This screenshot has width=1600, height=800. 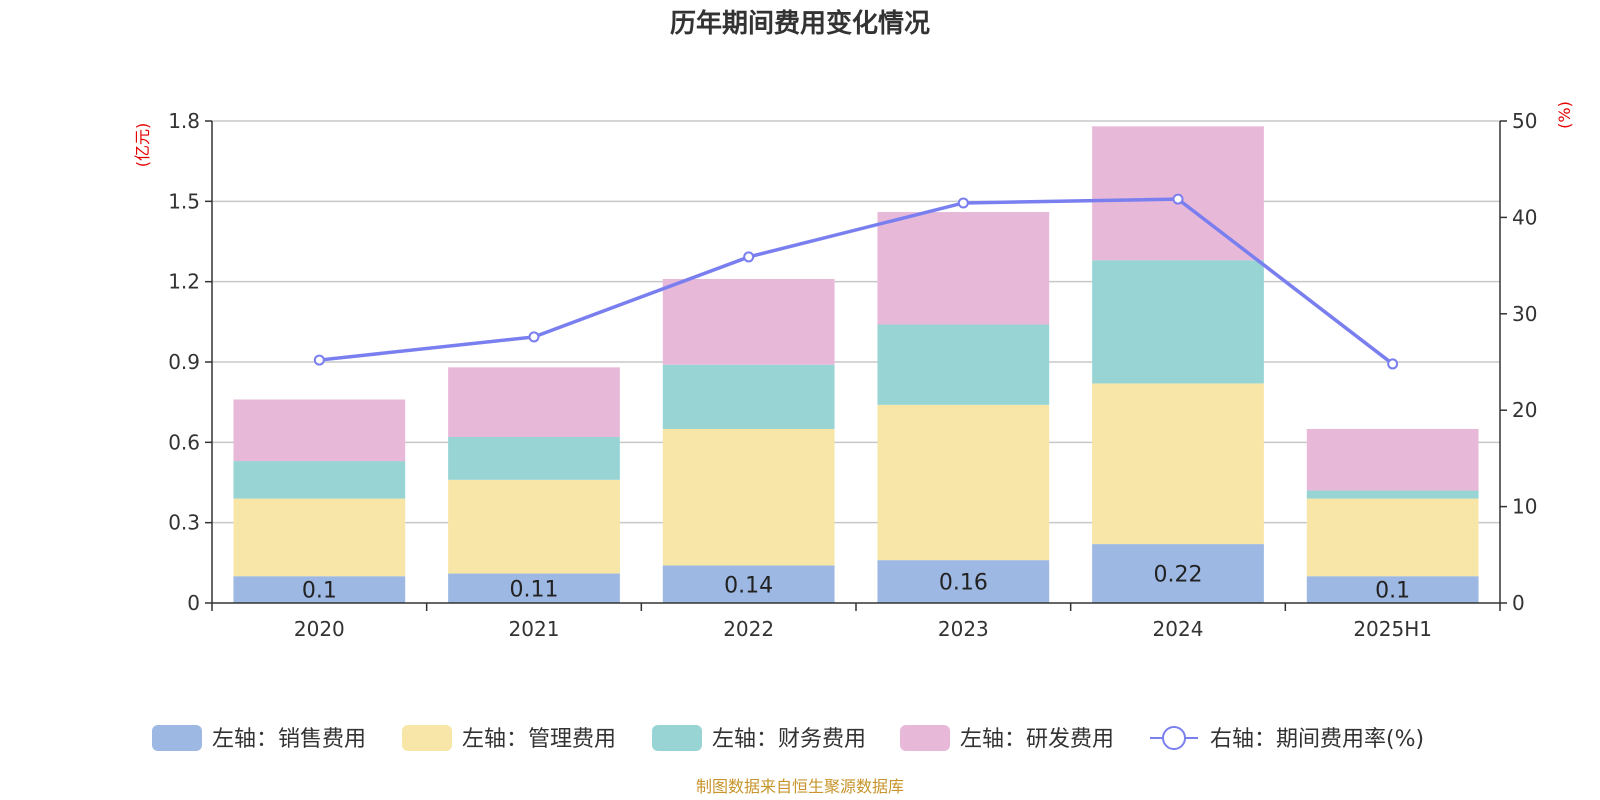 What do you see at coordinates (1518, 603) in the screenshot?
I see `right-tick-label: 0` at bounding box center [1518, 603].